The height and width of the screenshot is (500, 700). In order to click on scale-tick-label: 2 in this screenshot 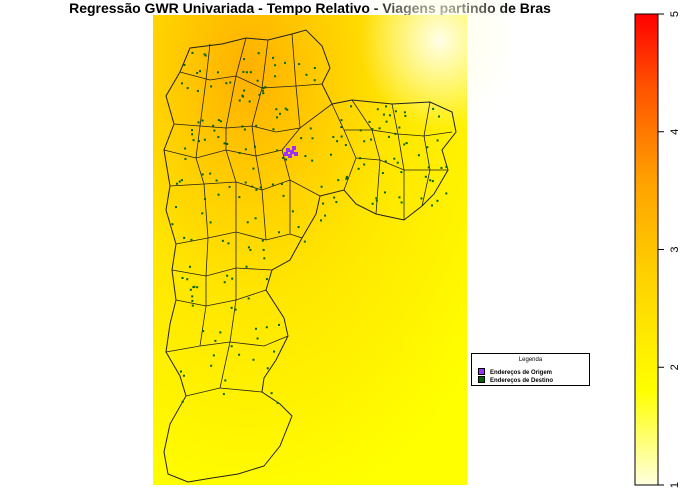, I will do `click(675, 367)`.